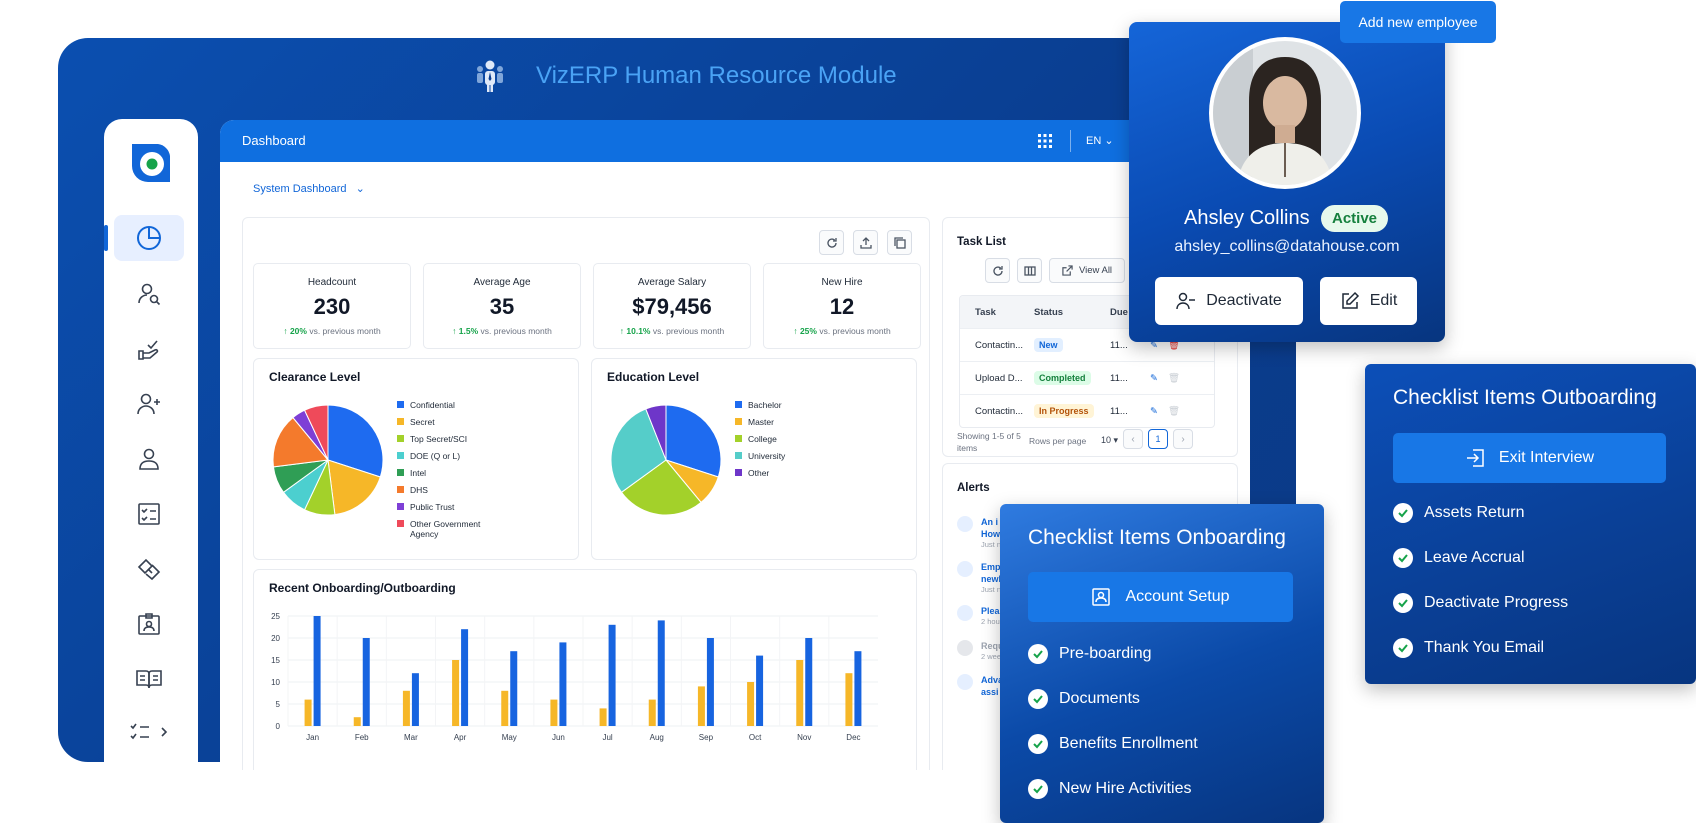 The height and width of the screenshot is (823, 1696). What do you see at coordinates (490, 76) in the screenshot?
I see `hr-people-icon` at bounding box center [490, 76].